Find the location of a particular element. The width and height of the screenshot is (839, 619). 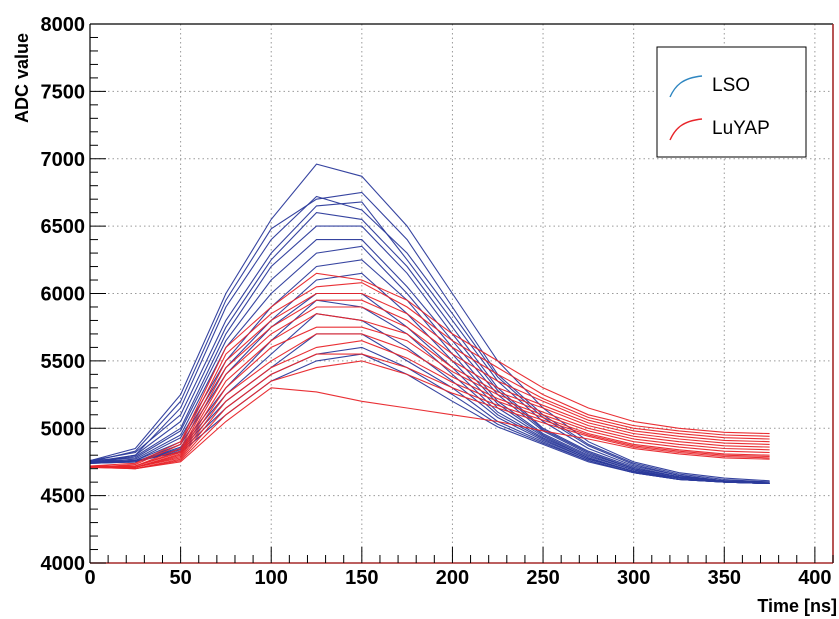

x-tick-label: 50 is located at coordinates (180, 578).